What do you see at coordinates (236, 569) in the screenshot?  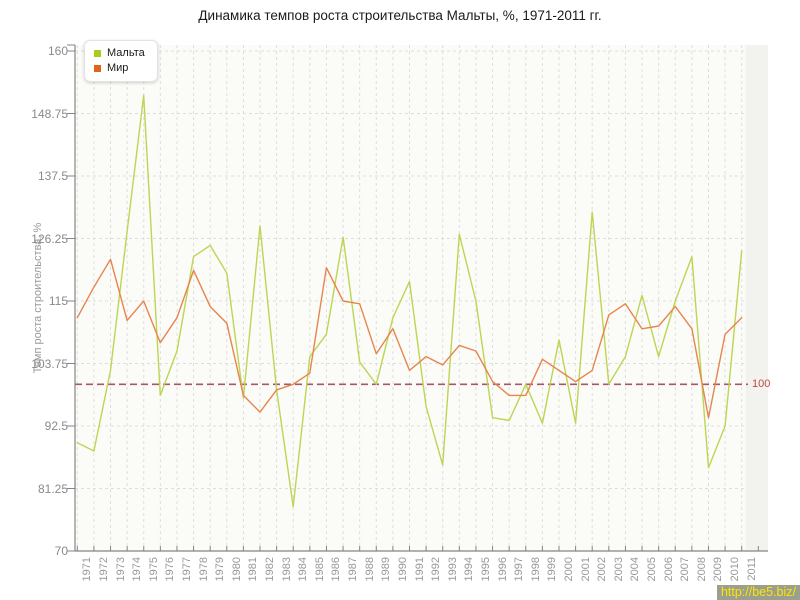 I see `x-tick-label: 1980` at bounding box center [236, 569].